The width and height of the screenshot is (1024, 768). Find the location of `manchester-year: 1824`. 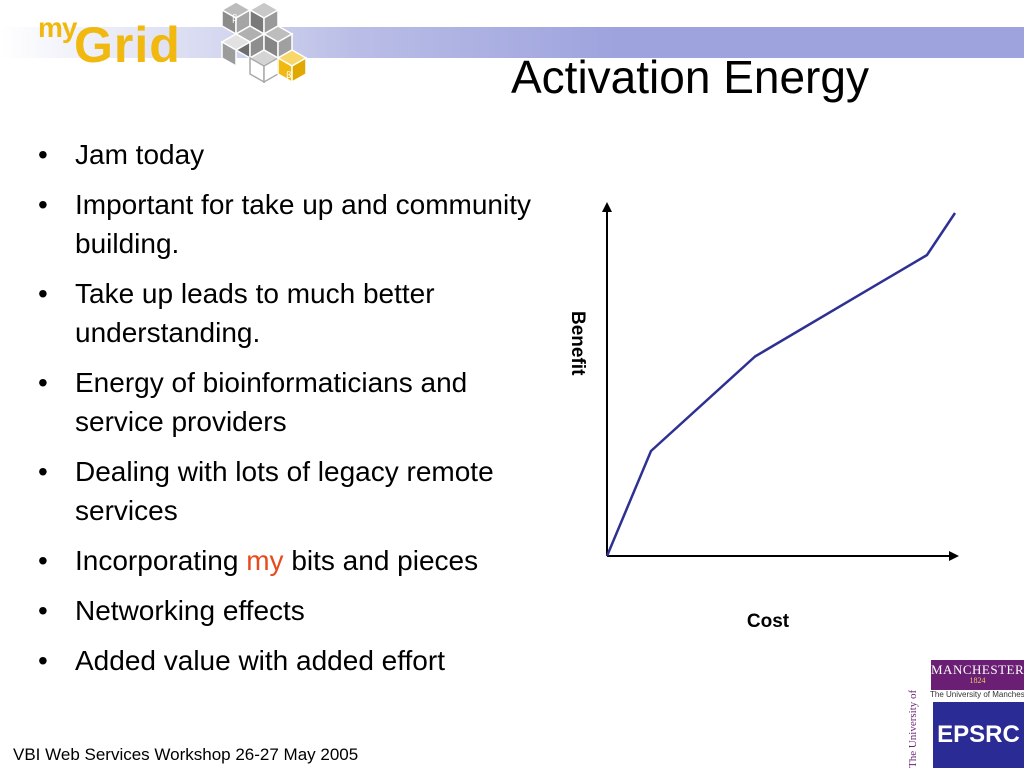

manchester-year: 1824 is located at coordinates (977, 680).